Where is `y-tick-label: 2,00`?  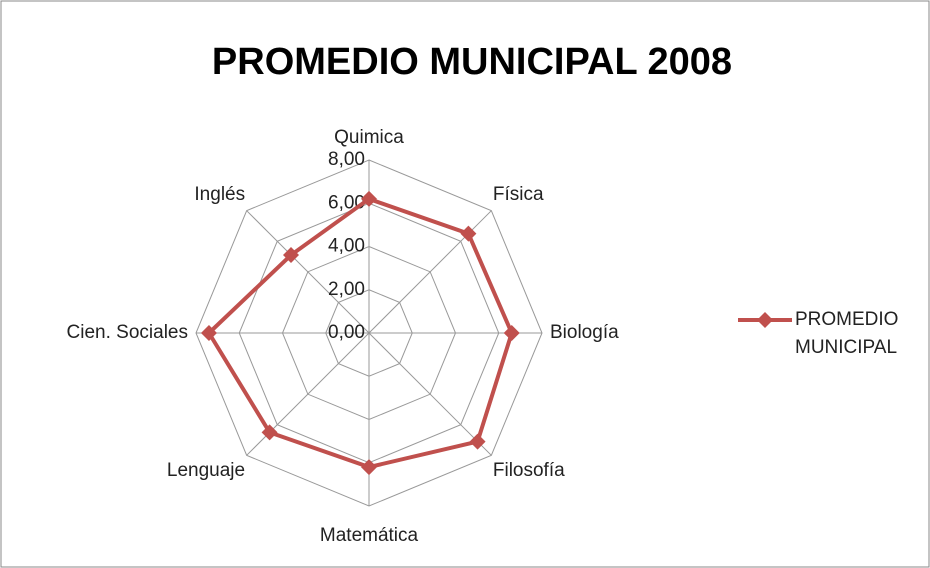
y-tick-label: 2,00 is located at coordinates (346, 289).